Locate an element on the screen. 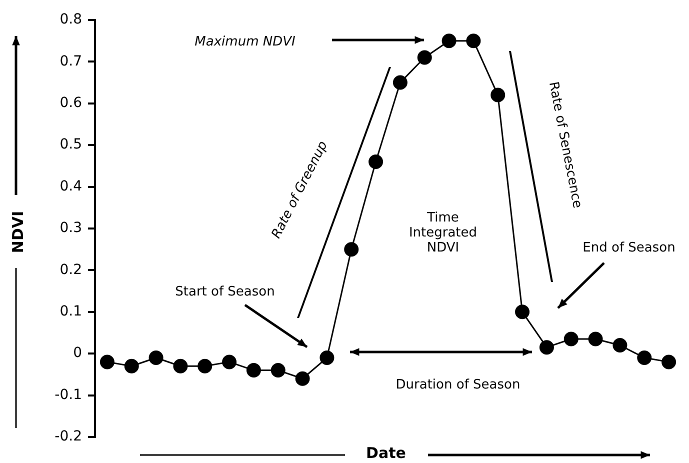 This screenshot has width=689, height=463. y-tick-label: 0 is located at coordinates (77, 353).